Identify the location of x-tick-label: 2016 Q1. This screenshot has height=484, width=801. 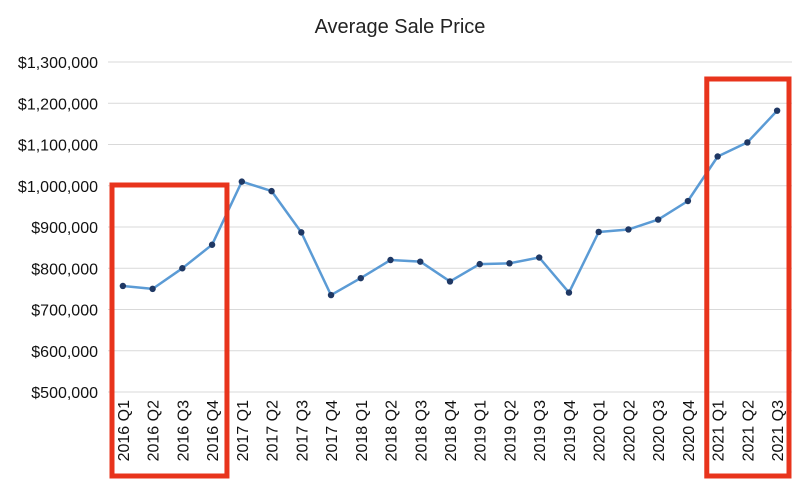
(124, 430).